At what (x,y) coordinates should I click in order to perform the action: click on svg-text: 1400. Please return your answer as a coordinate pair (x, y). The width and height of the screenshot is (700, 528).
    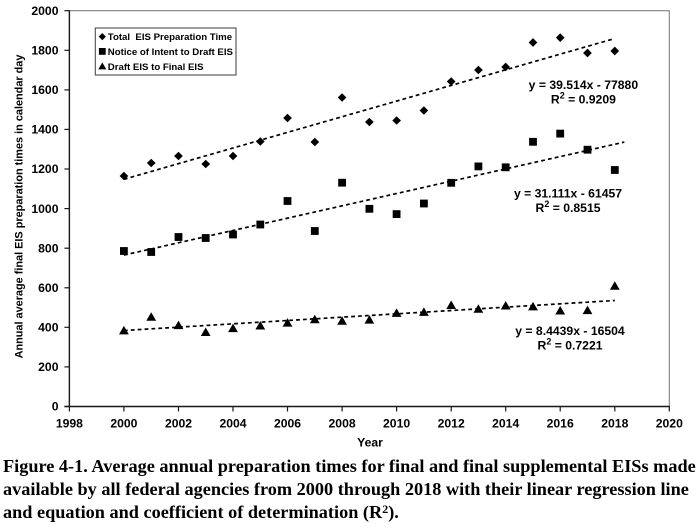
    Looking at the image, I should click on (44, 130).